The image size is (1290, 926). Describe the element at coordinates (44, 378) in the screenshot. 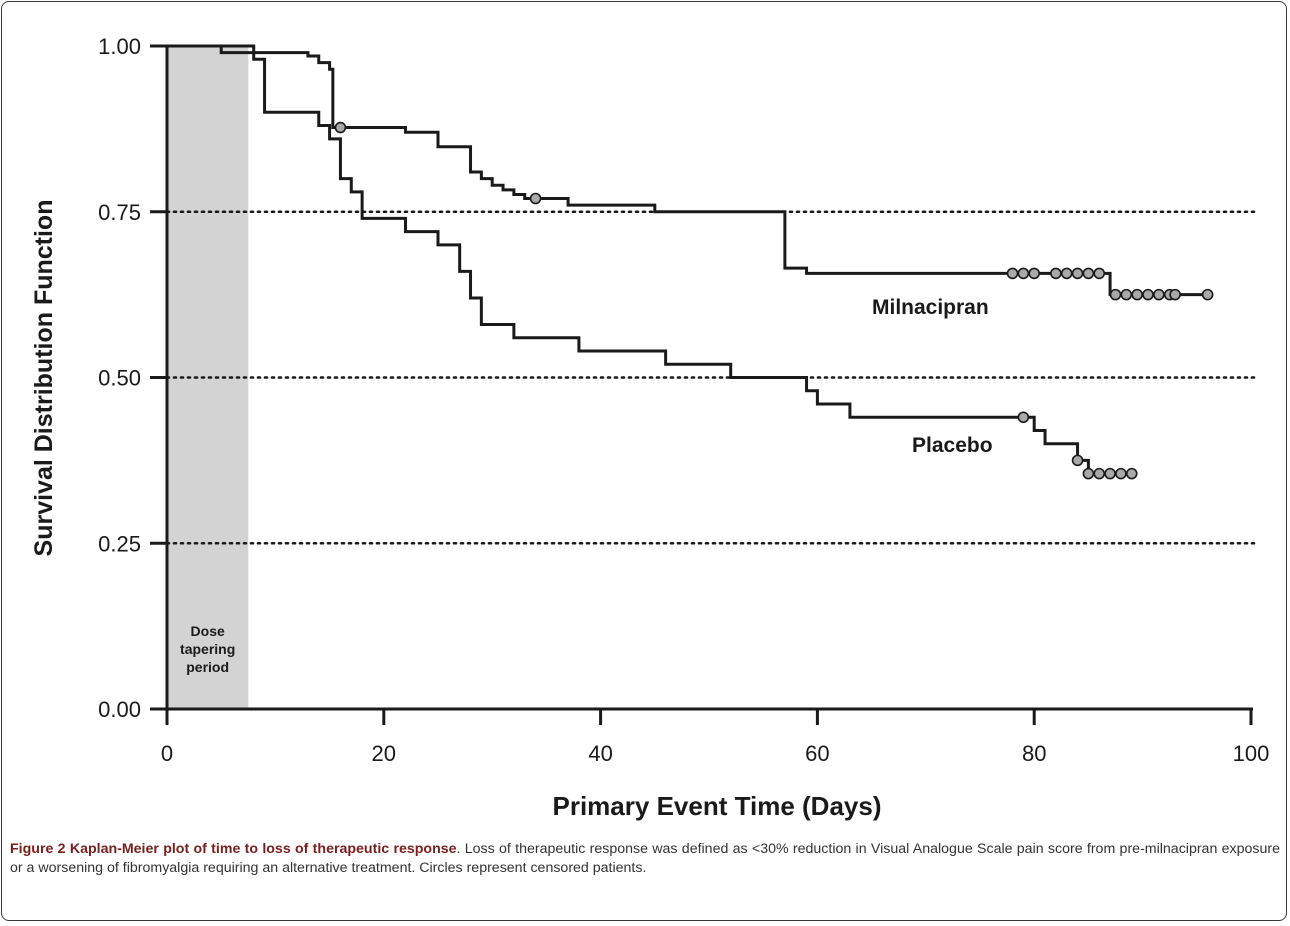

I see `y-axis-label: Survival Distribution Function` at that location.